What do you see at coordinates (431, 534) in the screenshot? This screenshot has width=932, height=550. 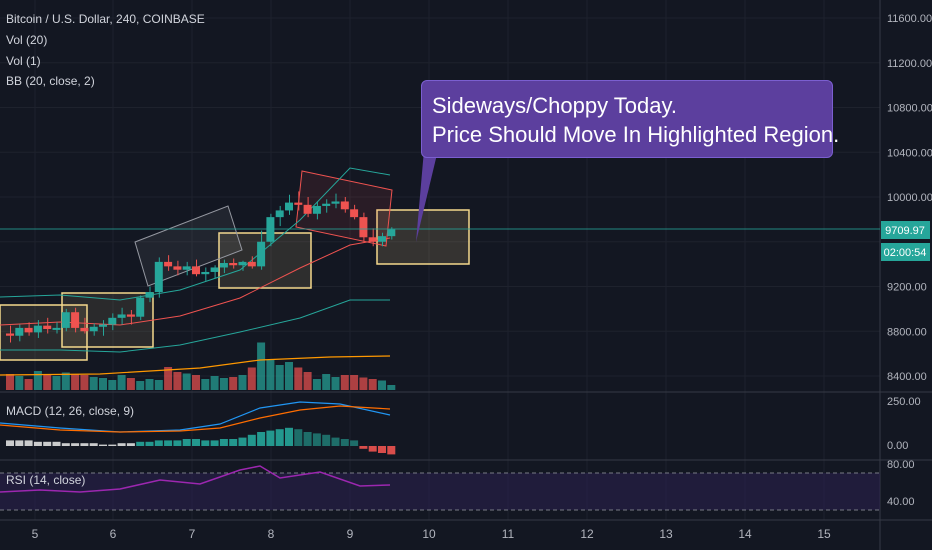 I see `time-axis: 5 6 7 8 9 10 11 12 13 14 15` at bounding box center [431, 534].